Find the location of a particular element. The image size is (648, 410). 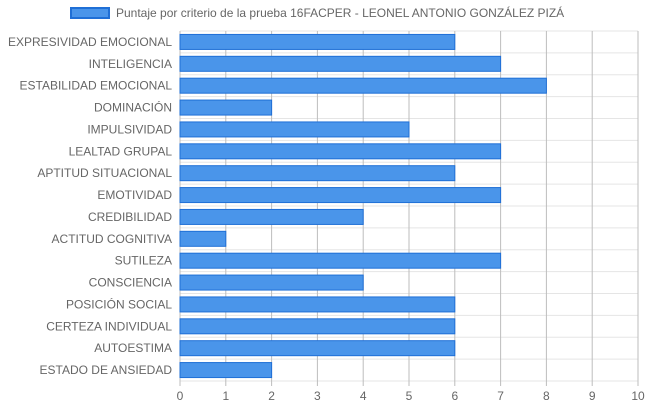

category-label: DOMINACIÓN is located at coordinates (133, 107).